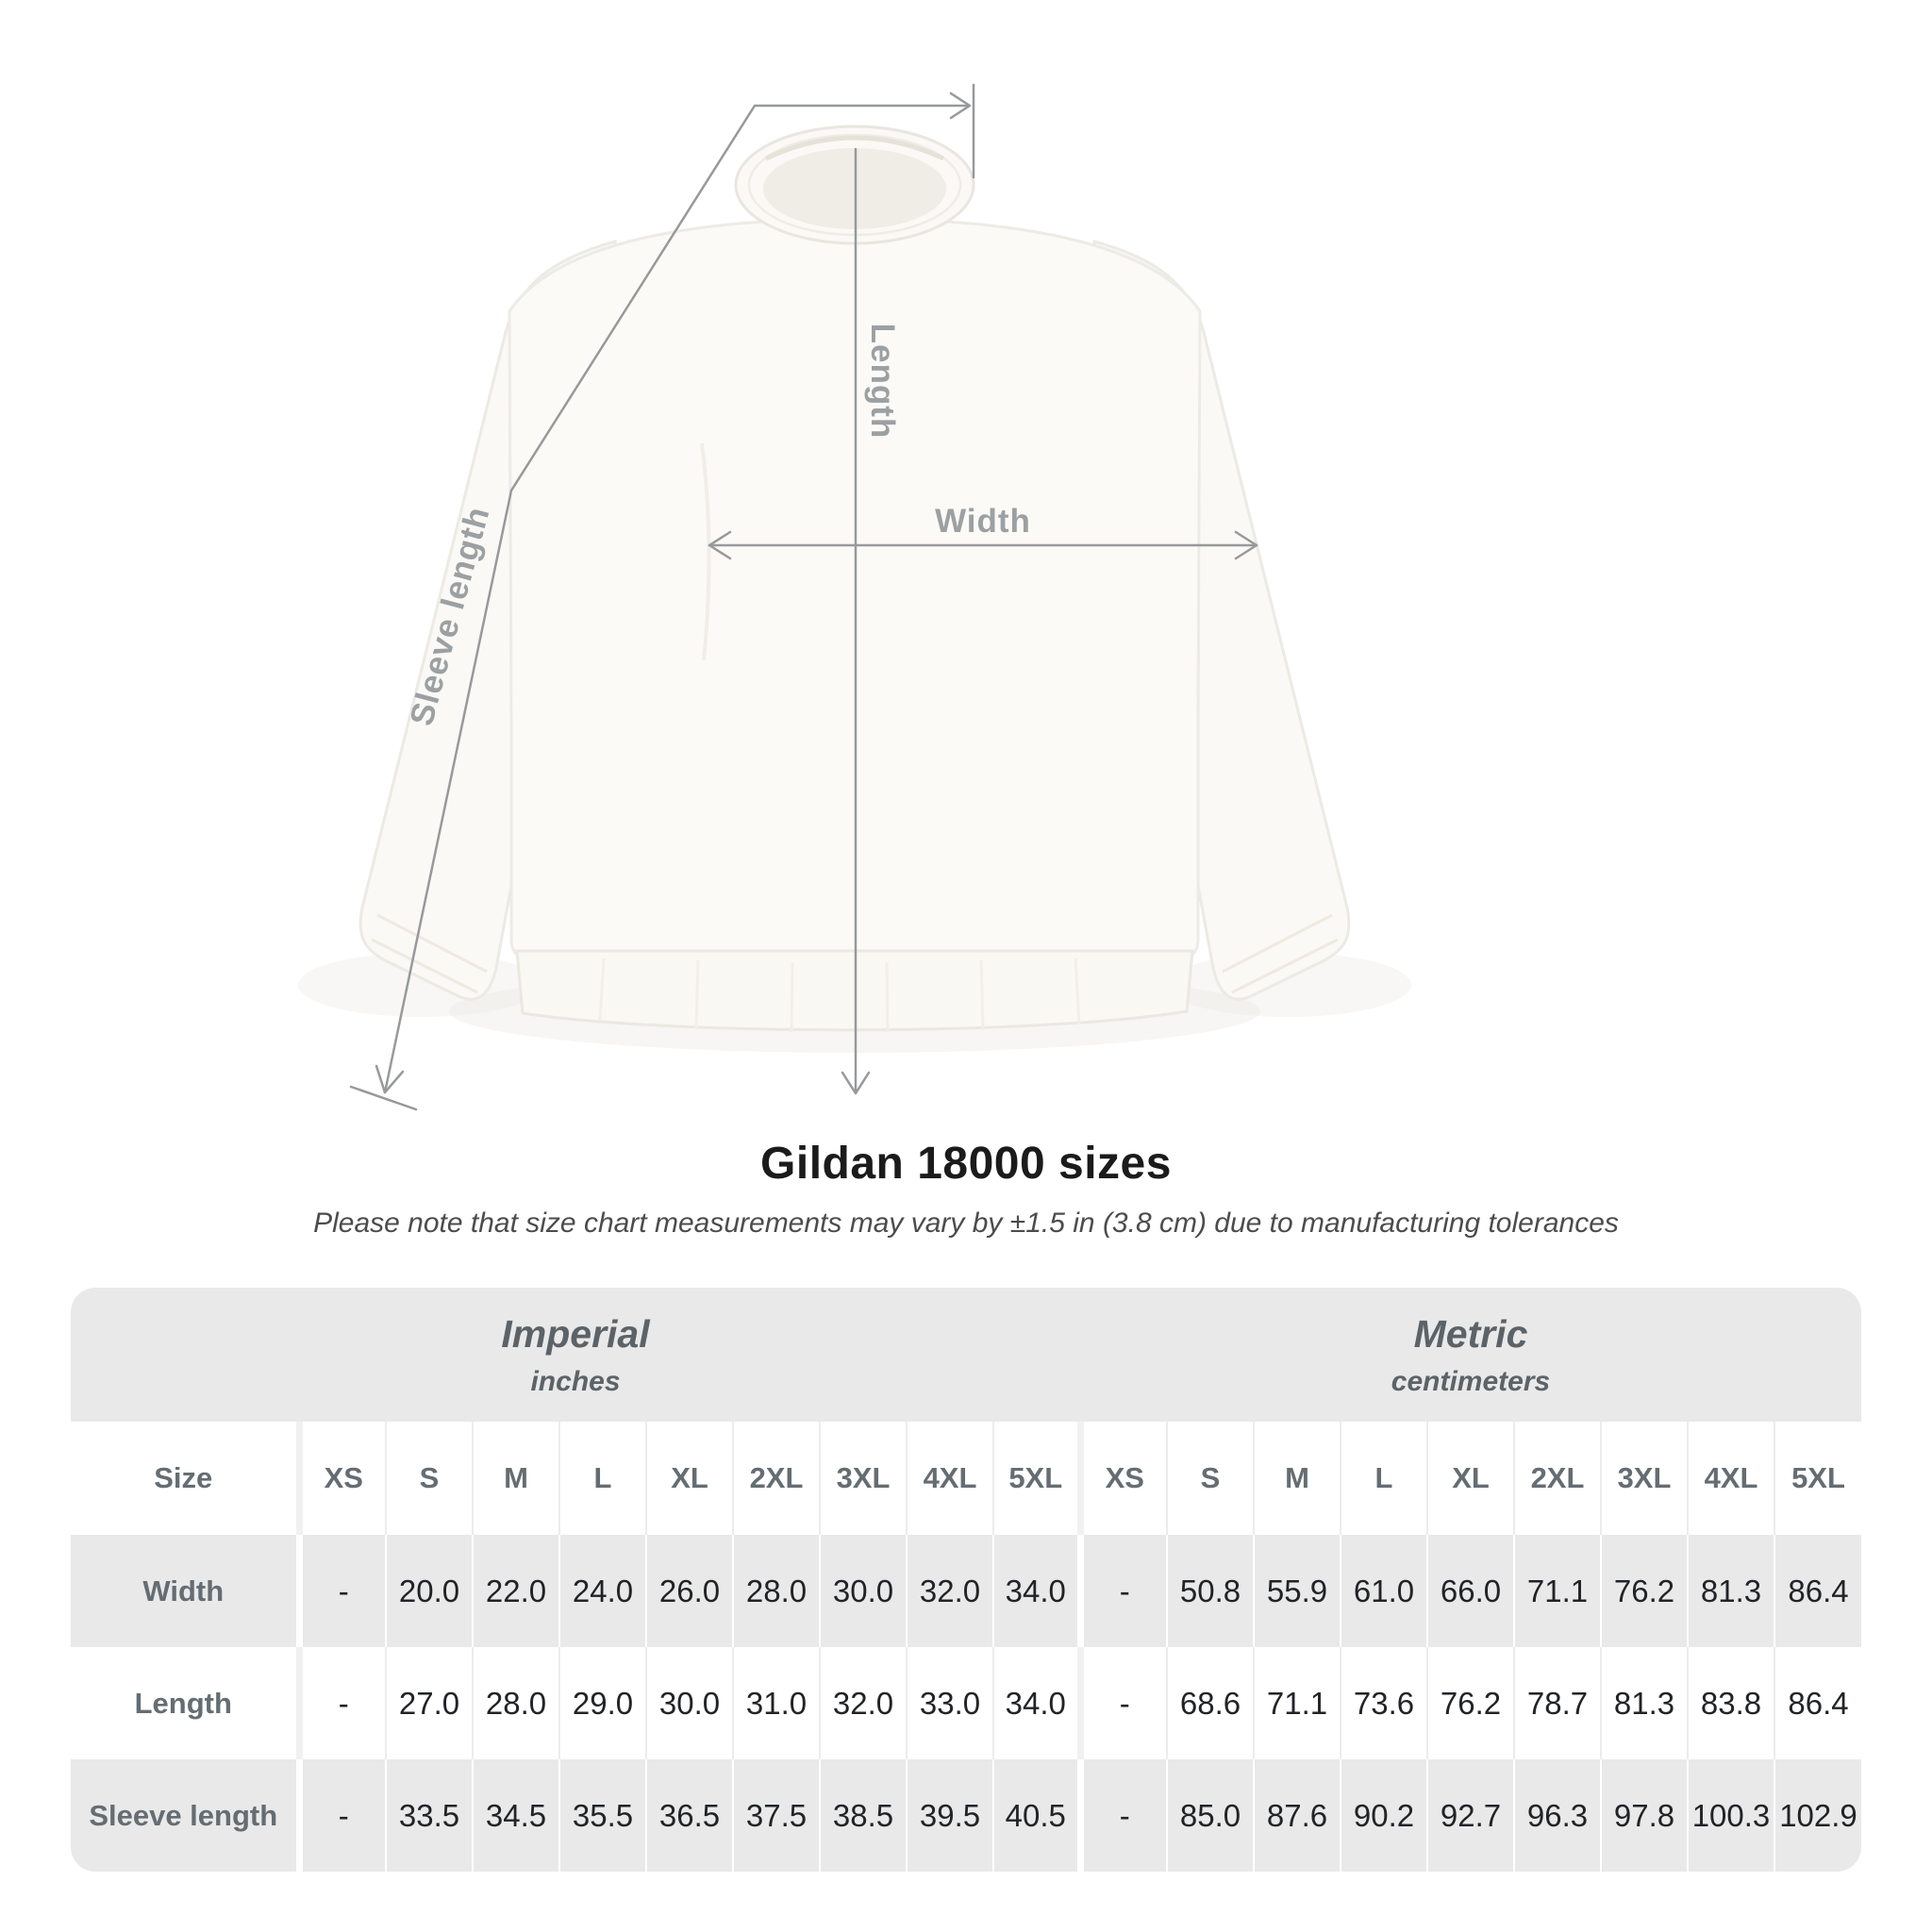  Describe the element at coordinates (429, 1478) in the screenshot. I see `size-header-imperial-s: S` at that location.